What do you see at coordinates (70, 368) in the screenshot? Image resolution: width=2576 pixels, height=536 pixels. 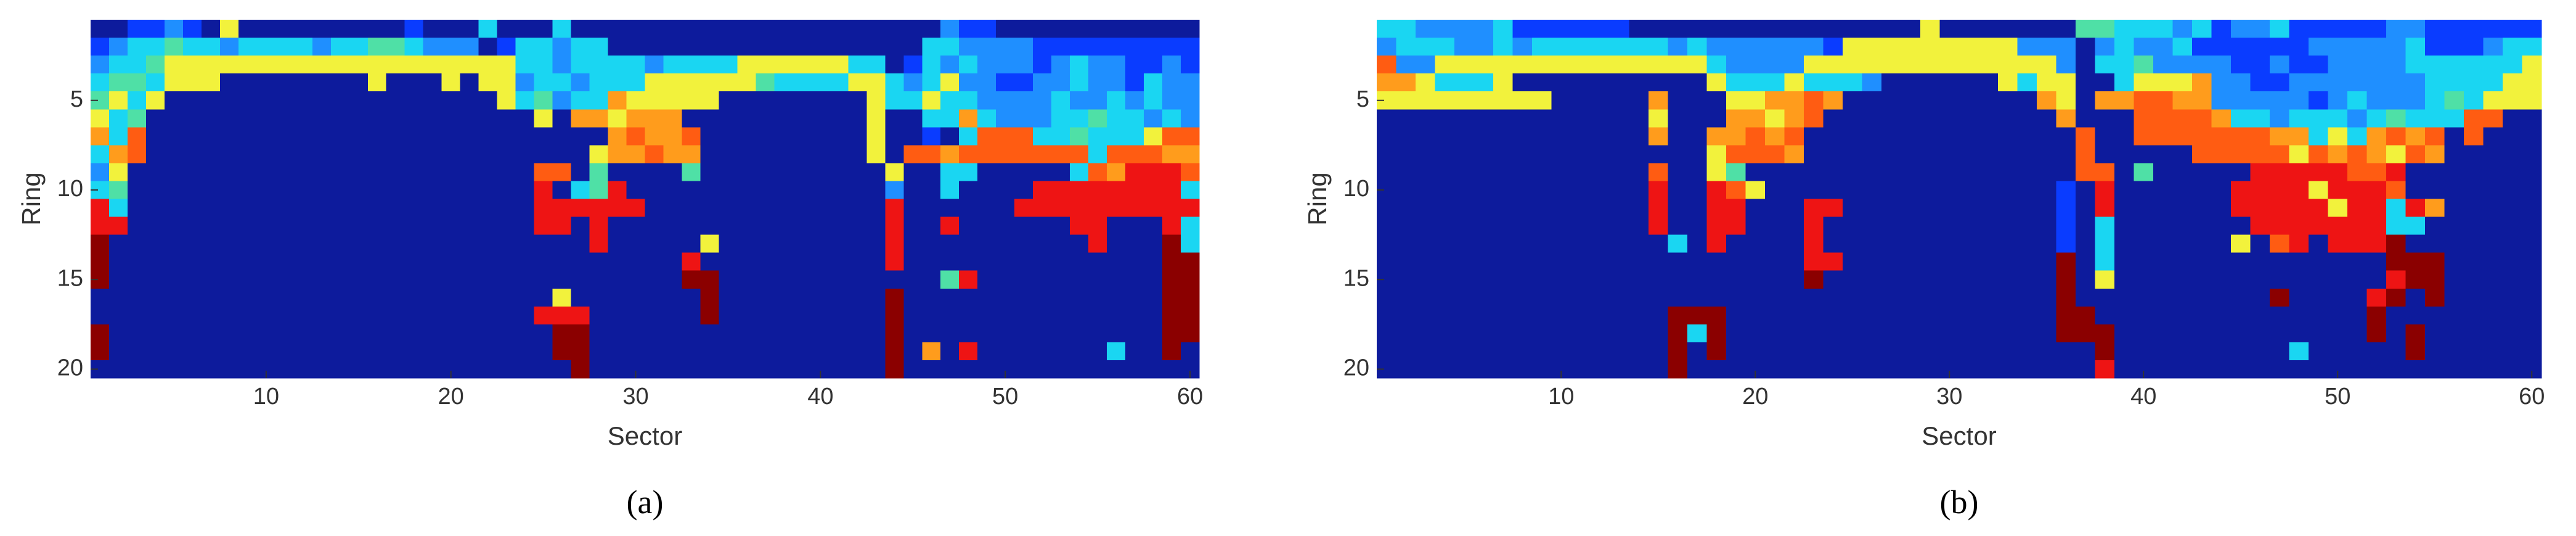 I see `y-tick-label: 20` at bounding box center [70, 368].